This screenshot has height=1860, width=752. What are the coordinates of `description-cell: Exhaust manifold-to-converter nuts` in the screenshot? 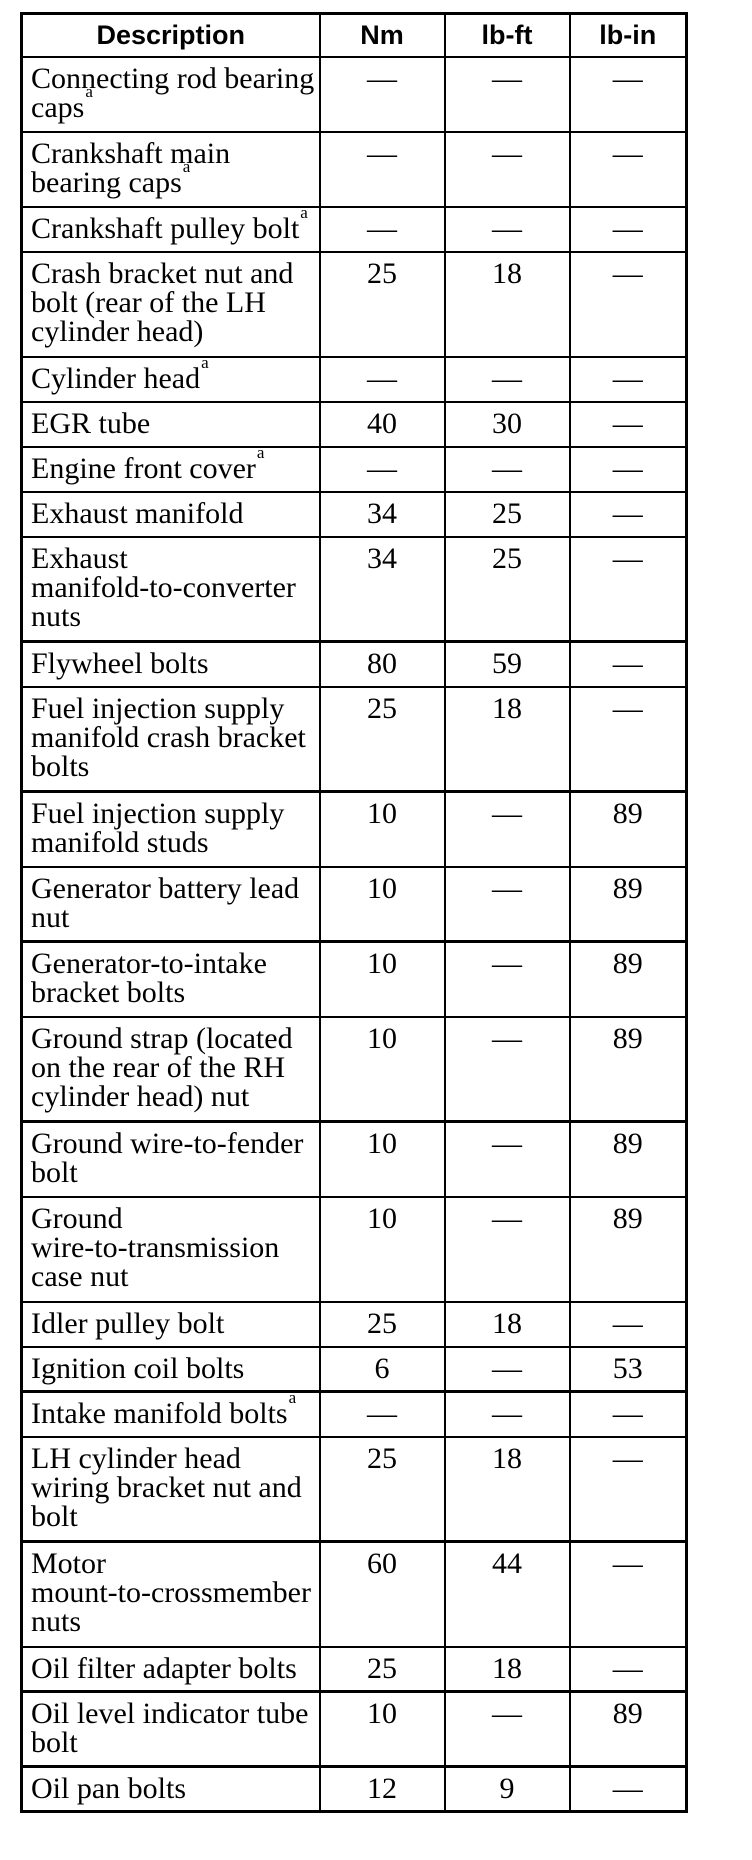 It's located at (170, 589).